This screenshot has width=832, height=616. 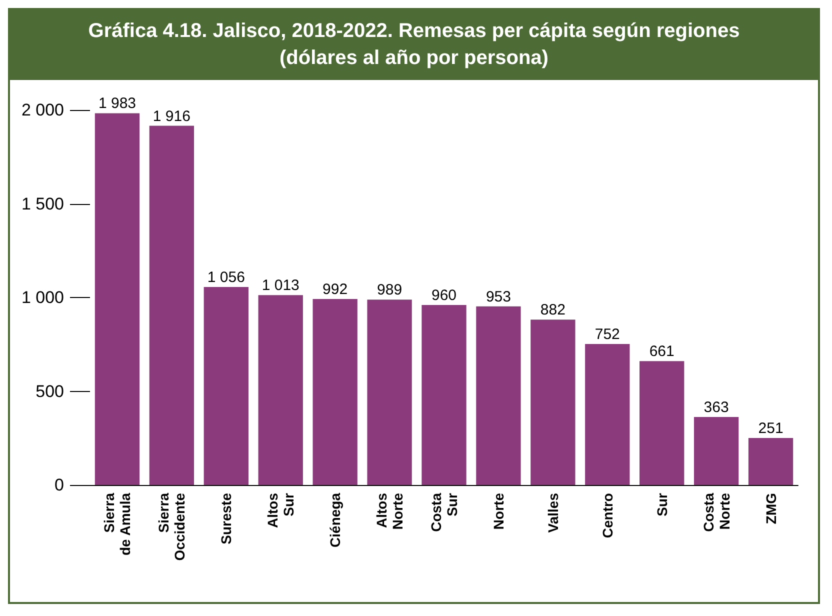 I want to click on x-tick-label: Altos Sur, so click(x=280, y=510).